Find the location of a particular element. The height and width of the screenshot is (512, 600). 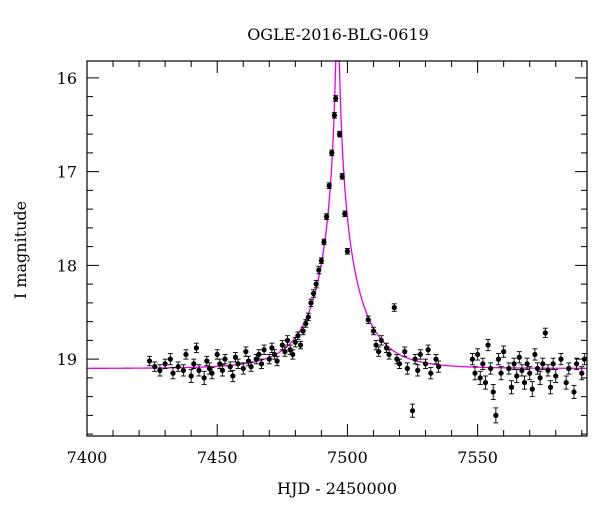

y-tick-label: 19 is located at coordinates (67, 359).